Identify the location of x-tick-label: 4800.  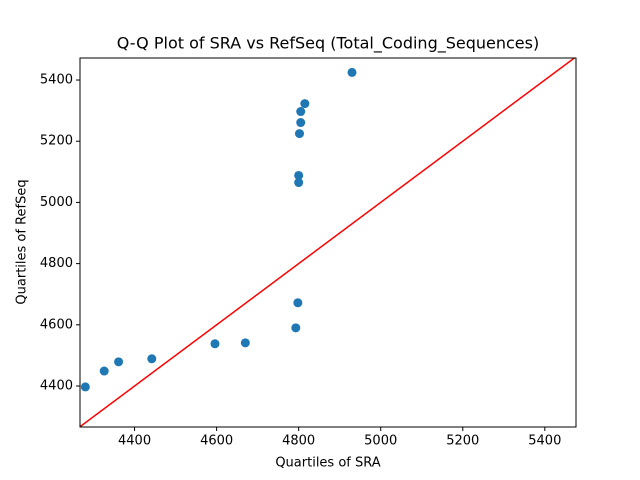
(298, 441).